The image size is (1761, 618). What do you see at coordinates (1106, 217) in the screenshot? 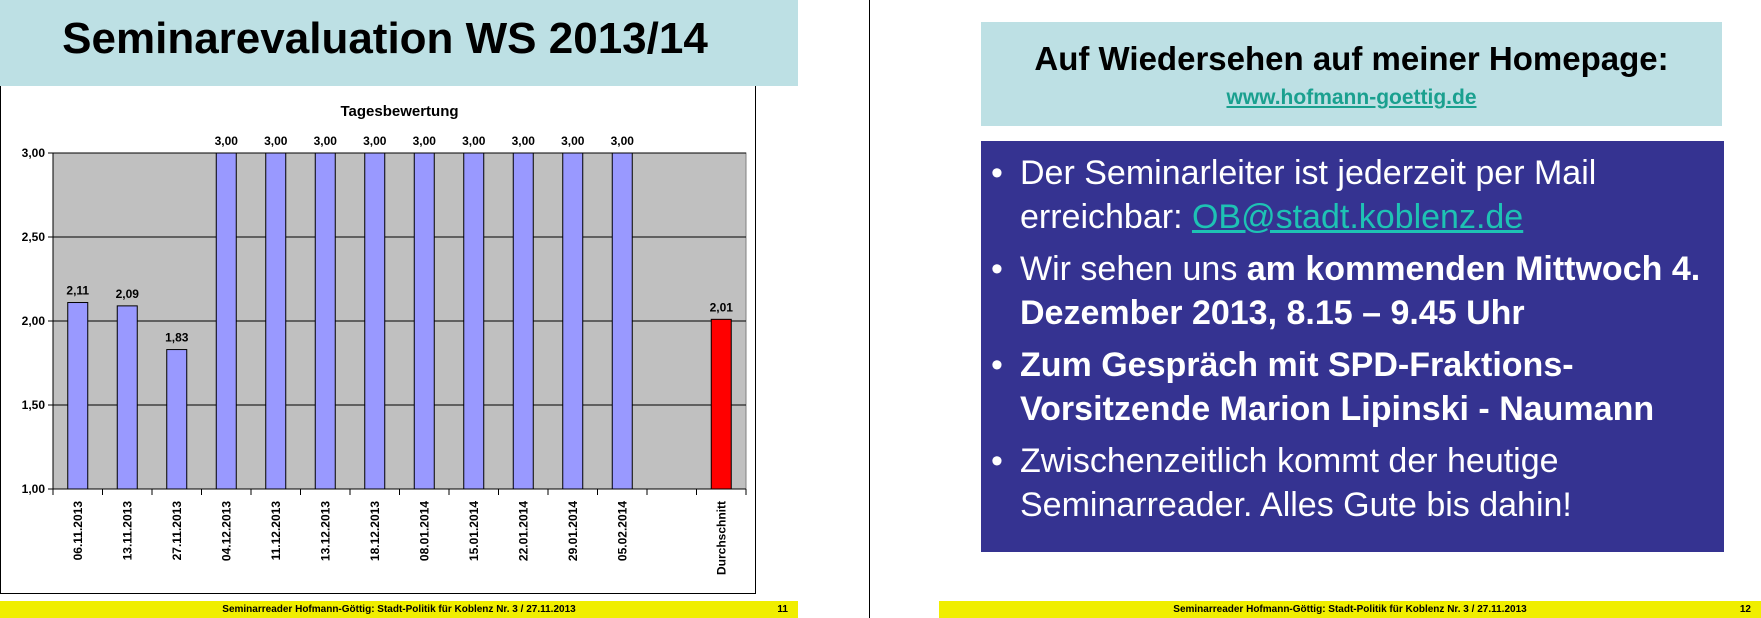
I see `bullet-1-prefix: erreichbar:` at bounding box center [1106, 217].